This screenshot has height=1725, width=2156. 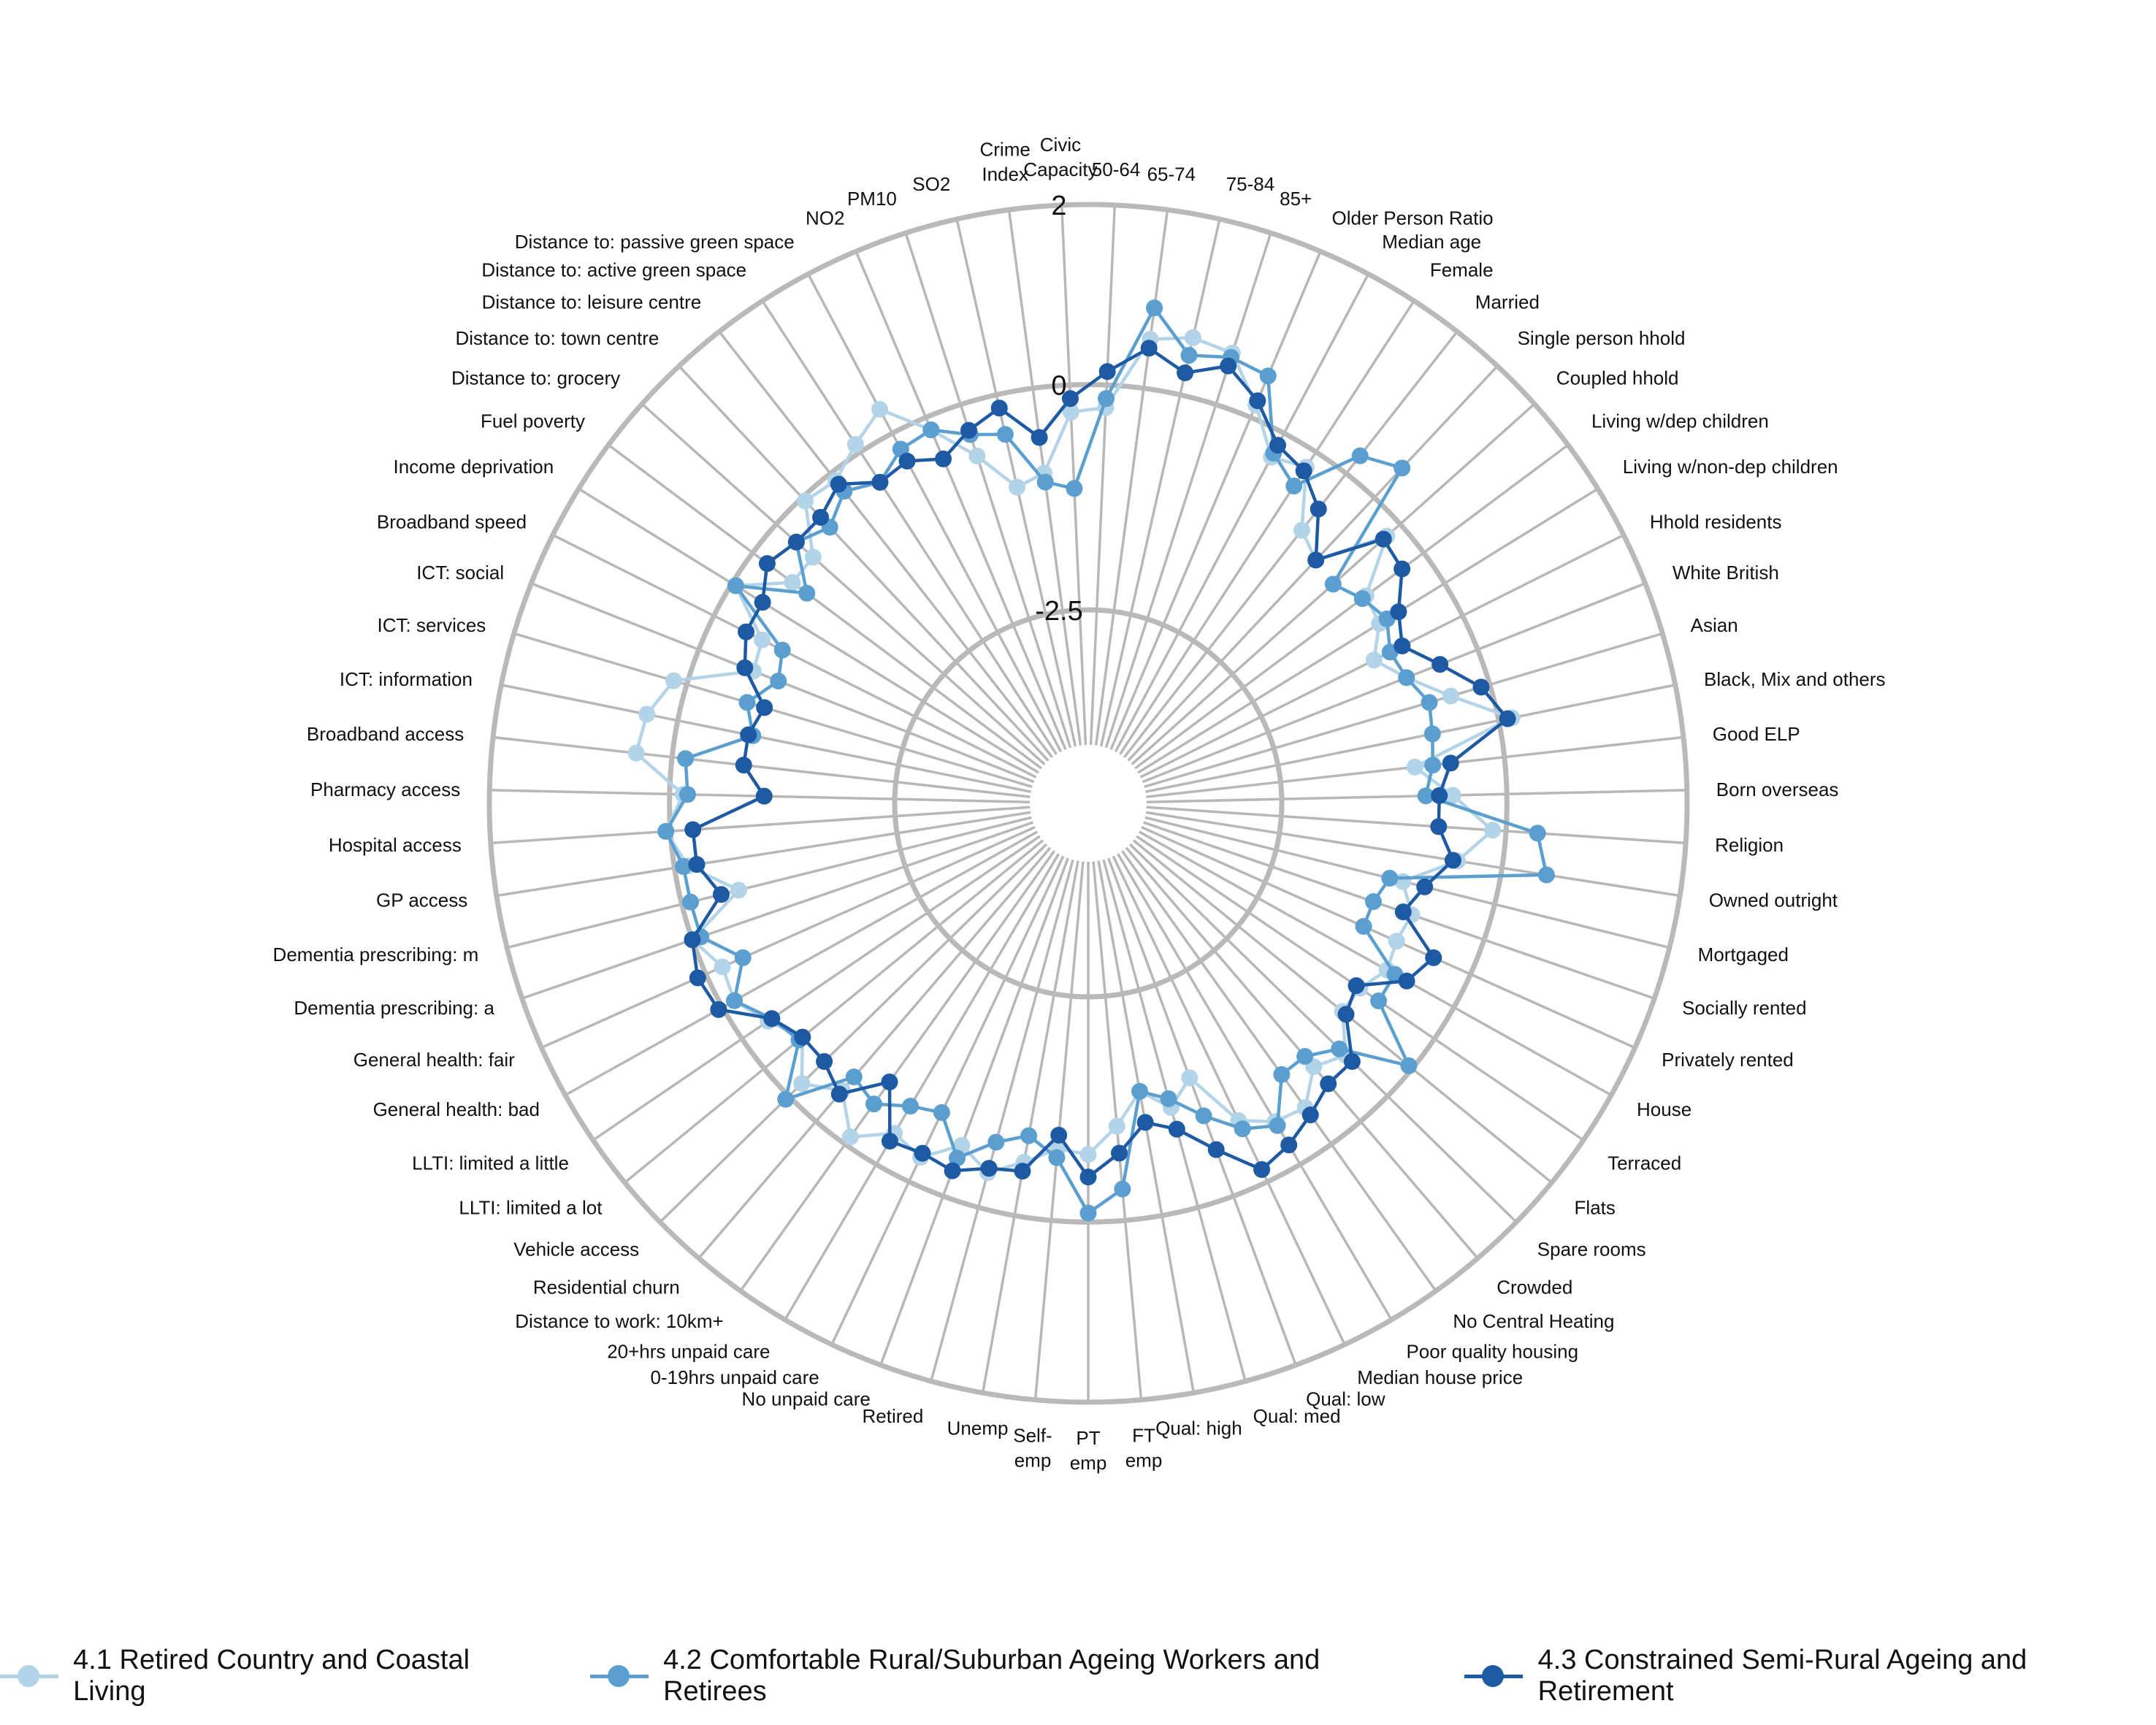 I want to click on spoke-pm10, so click(x=988, y=490).